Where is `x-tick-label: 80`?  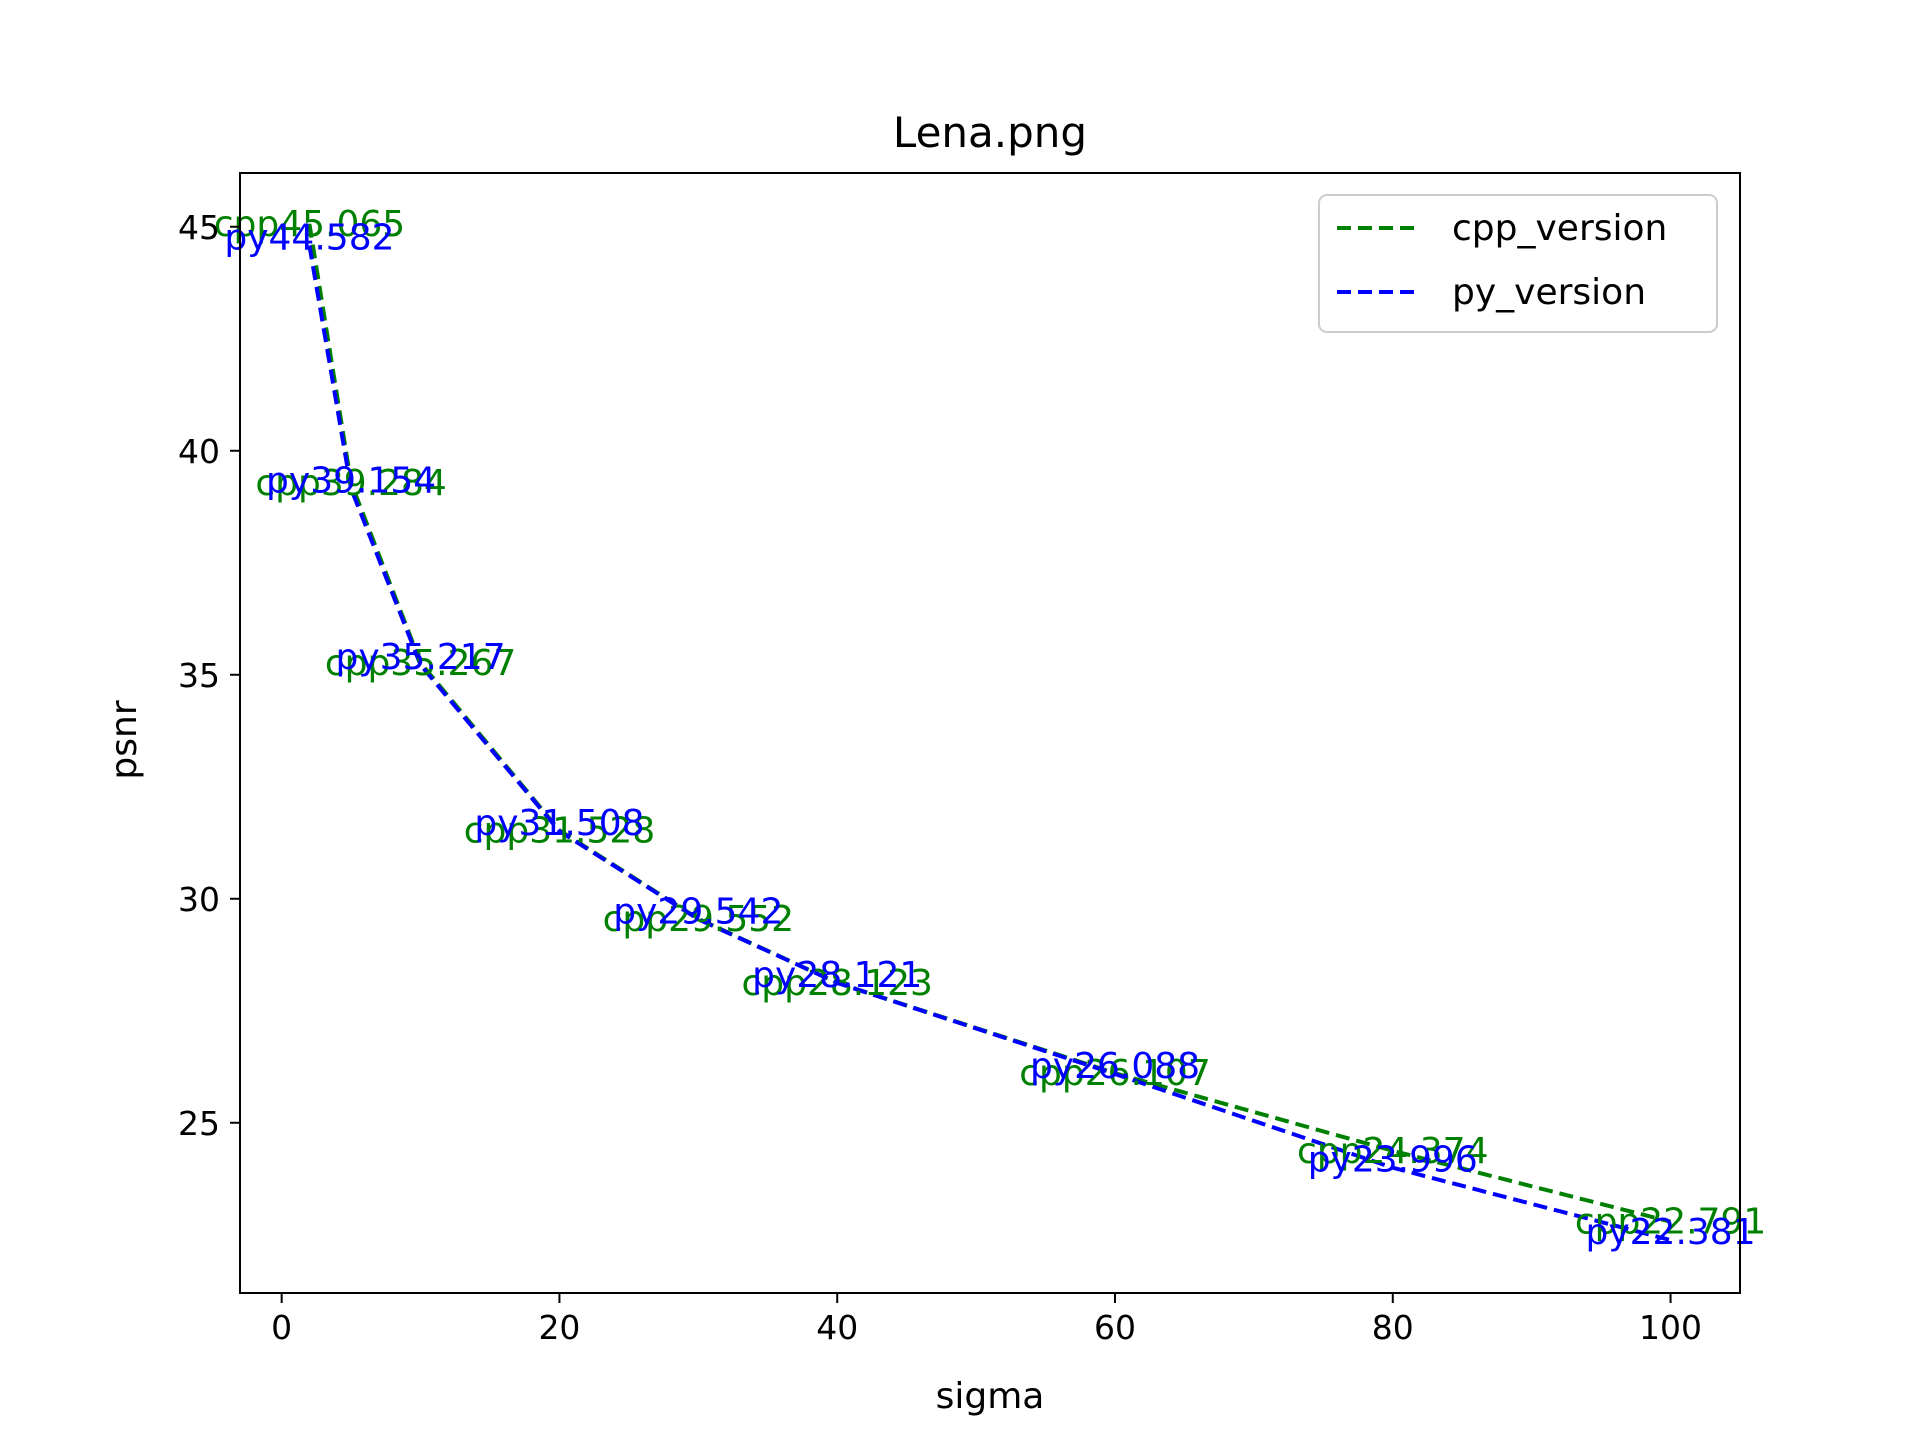 x-tick-label: 80 is located at coordinates (1393, 1327).